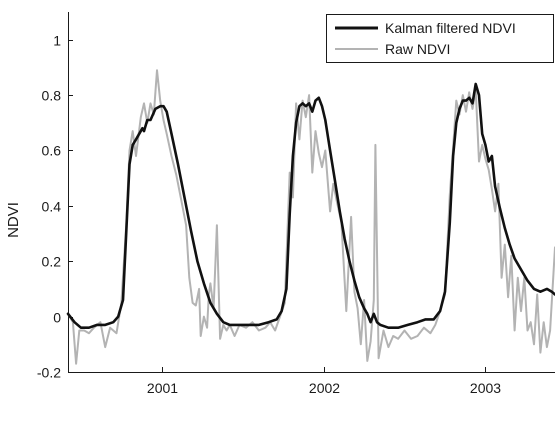 The height and width of the screenshot is (424, 555). I want to click on legend-box, so click(440, 38).